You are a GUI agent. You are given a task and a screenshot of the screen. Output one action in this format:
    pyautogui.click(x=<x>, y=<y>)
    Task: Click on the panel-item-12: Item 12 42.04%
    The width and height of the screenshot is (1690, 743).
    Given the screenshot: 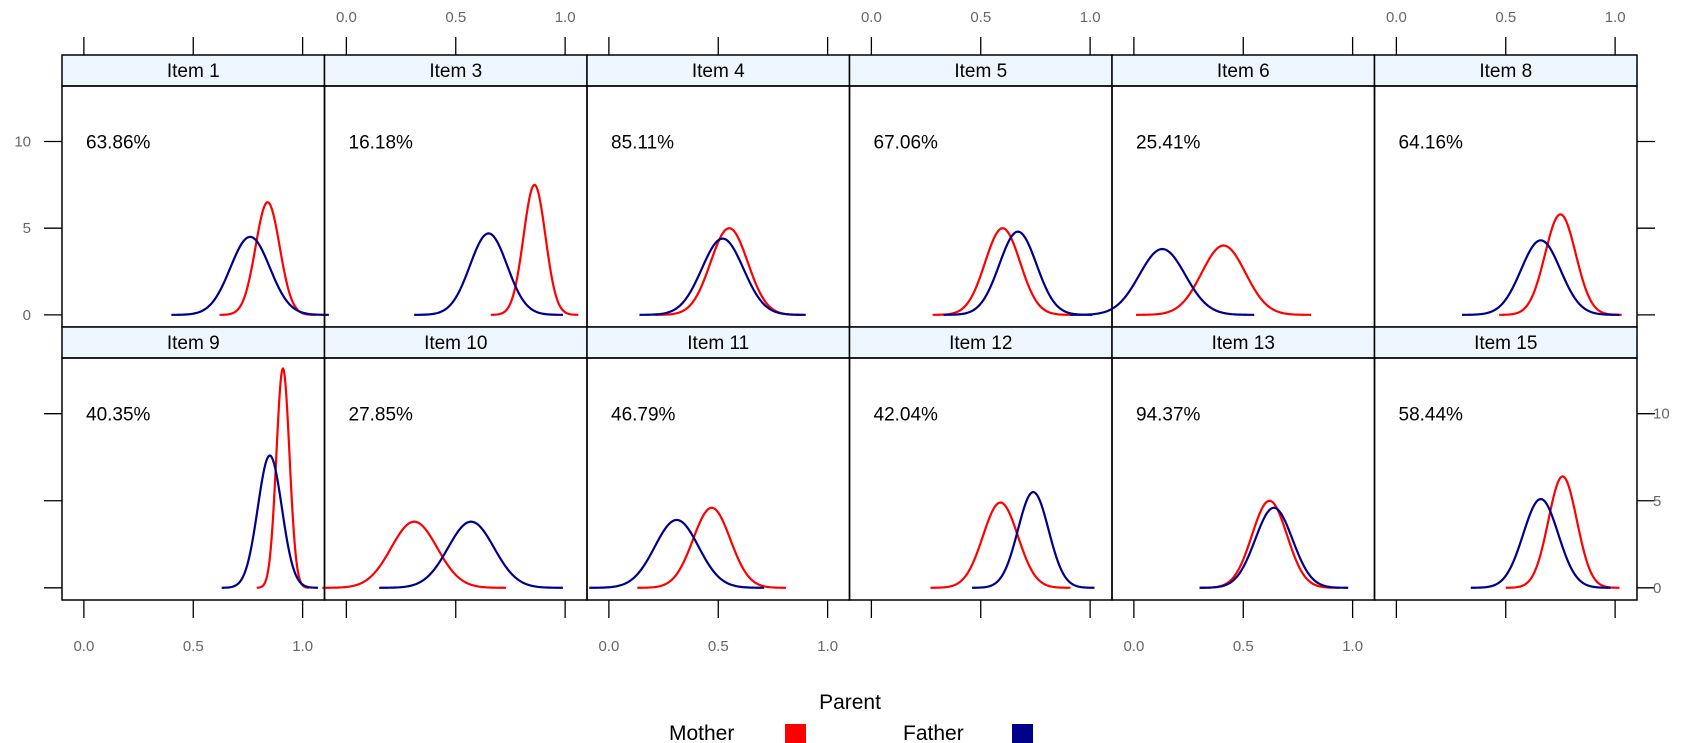 What is the action you would take?
    pyautogui.click(x=980, y=463)
    